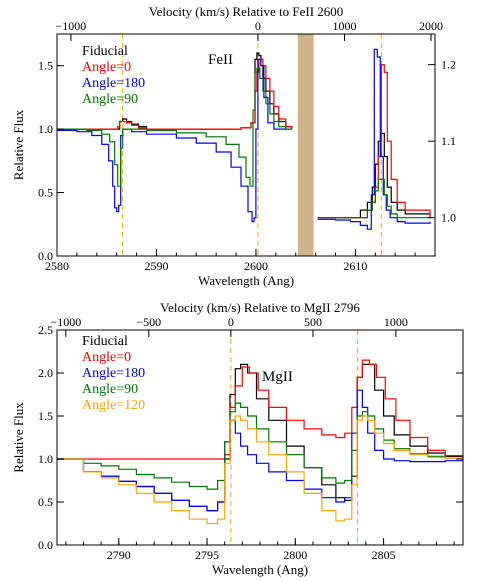 The width and height of the screenshot is (485, 581). Describe the element at coordinates (220, 60) in the screenshot. I see `ion-label: FeII` at that location.